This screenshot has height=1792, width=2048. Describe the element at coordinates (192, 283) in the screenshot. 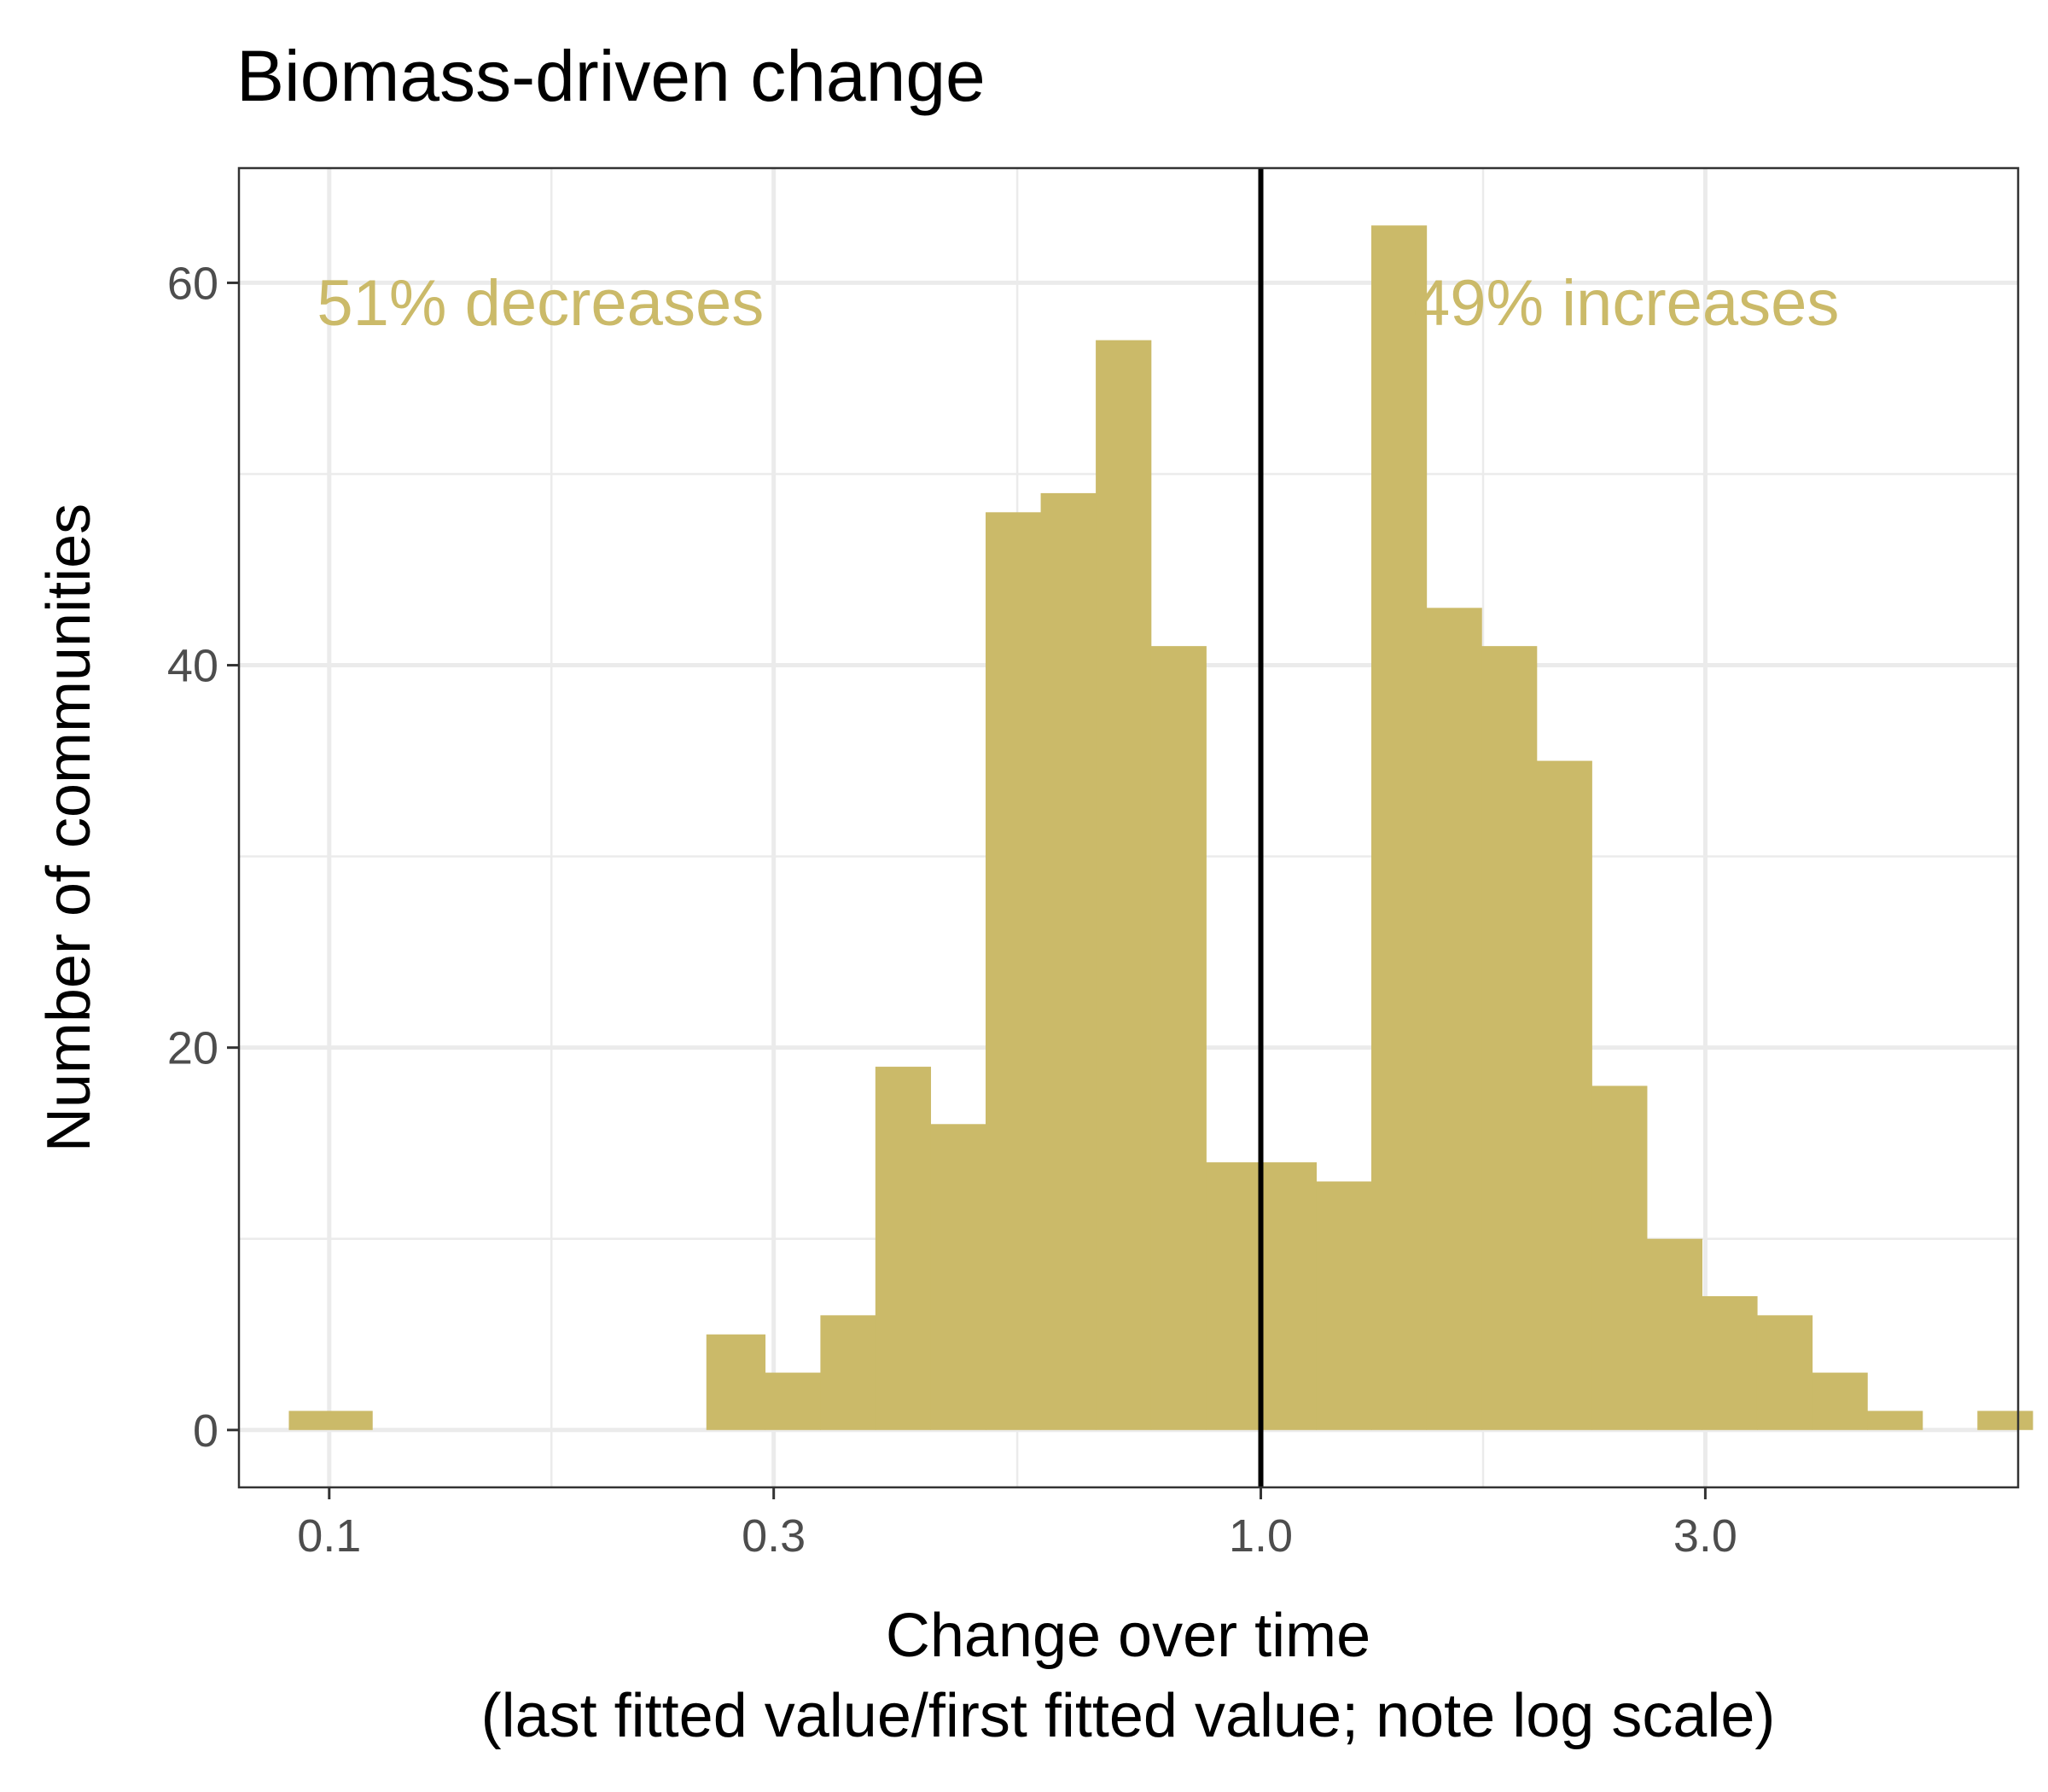

I see `y-tick-label-3: 60` at that location.